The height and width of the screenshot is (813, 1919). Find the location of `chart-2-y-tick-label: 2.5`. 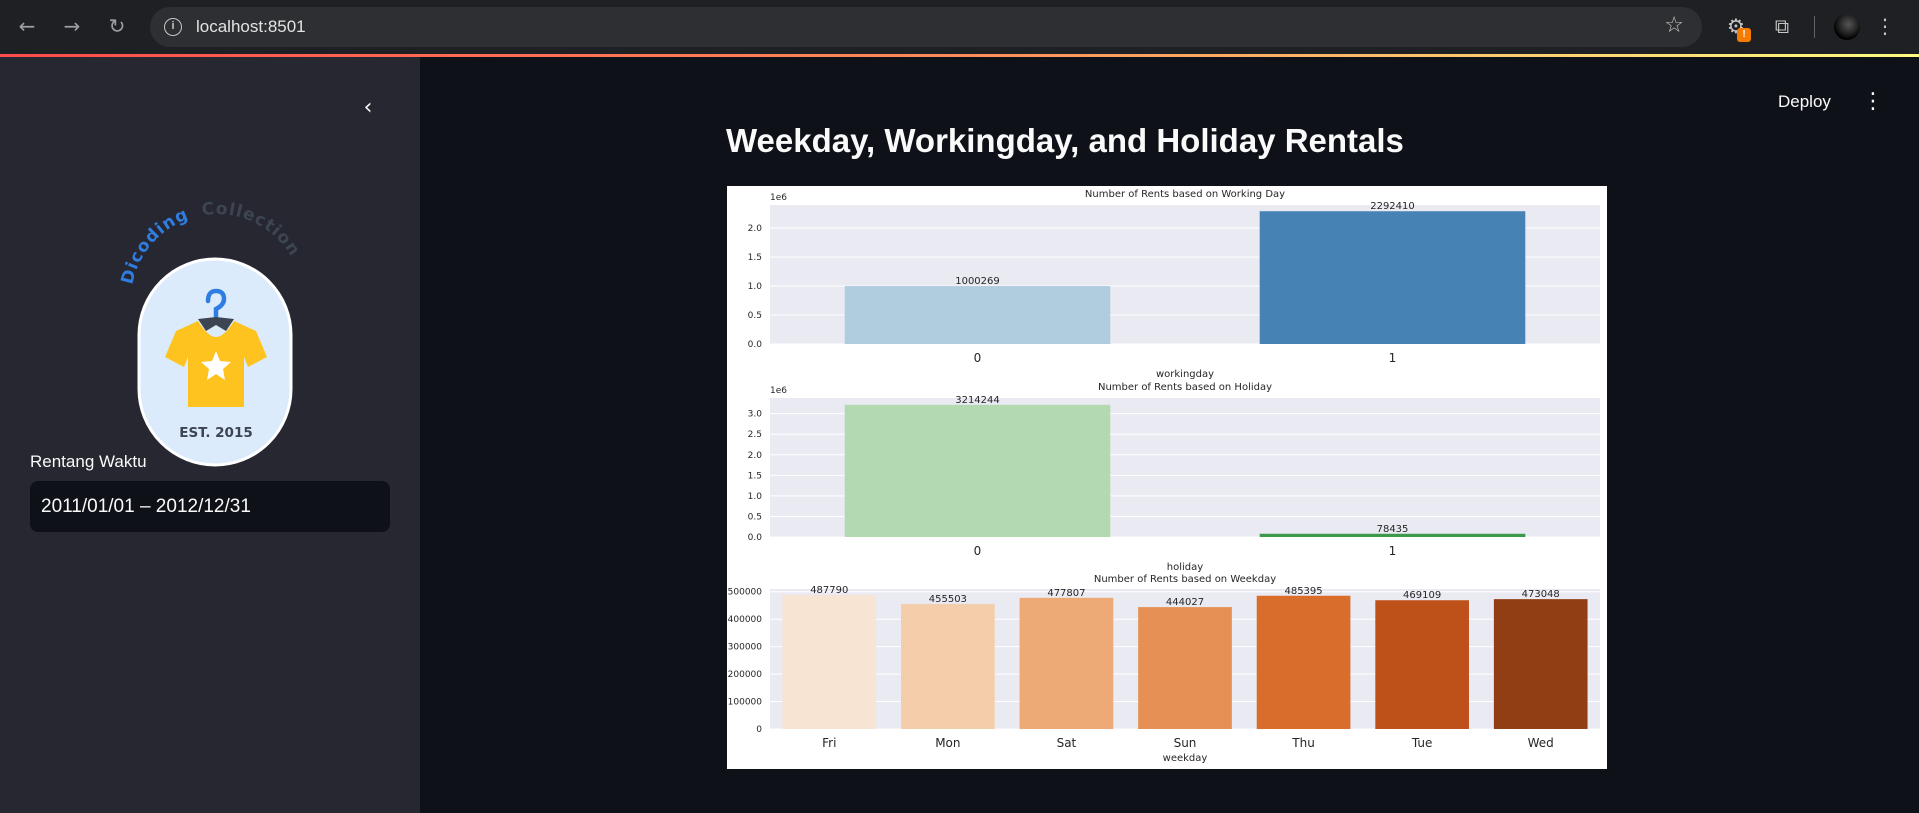

chart-2-y-tick-label: 2.5 is located at coordinates (755, 435).